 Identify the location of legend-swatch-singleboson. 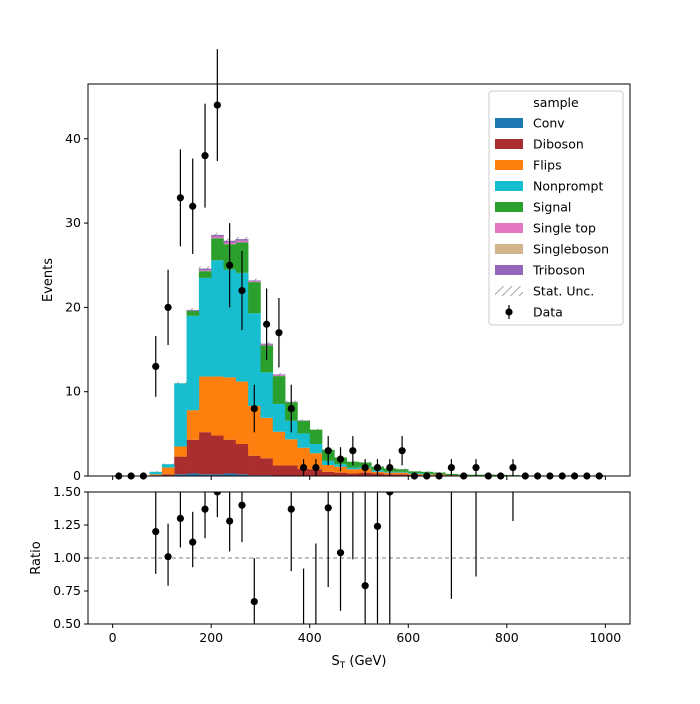
(509, 249).